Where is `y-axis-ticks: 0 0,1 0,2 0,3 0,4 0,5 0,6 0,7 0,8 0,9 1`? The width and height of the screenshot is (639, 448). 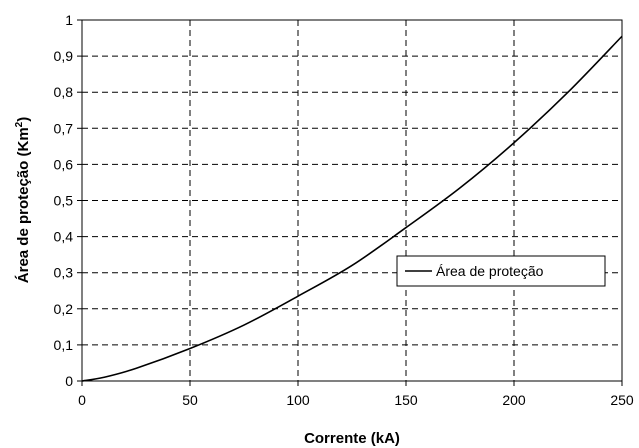
y-axis-ticks: 0 0,1 0,2 0,3 0,4 0,5 0,6 0,7 0,8 0,9 1 is located at coordinates (68, 200).